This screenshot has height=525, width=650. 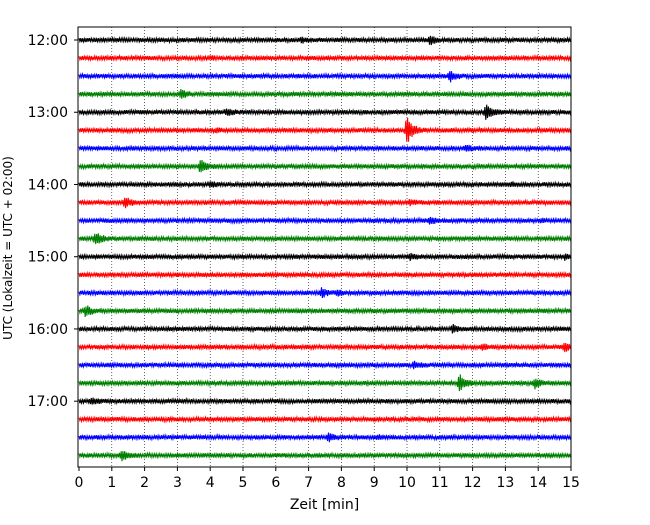 I want to click on y-tick-label: 16:00, so click(x=48, y=330).